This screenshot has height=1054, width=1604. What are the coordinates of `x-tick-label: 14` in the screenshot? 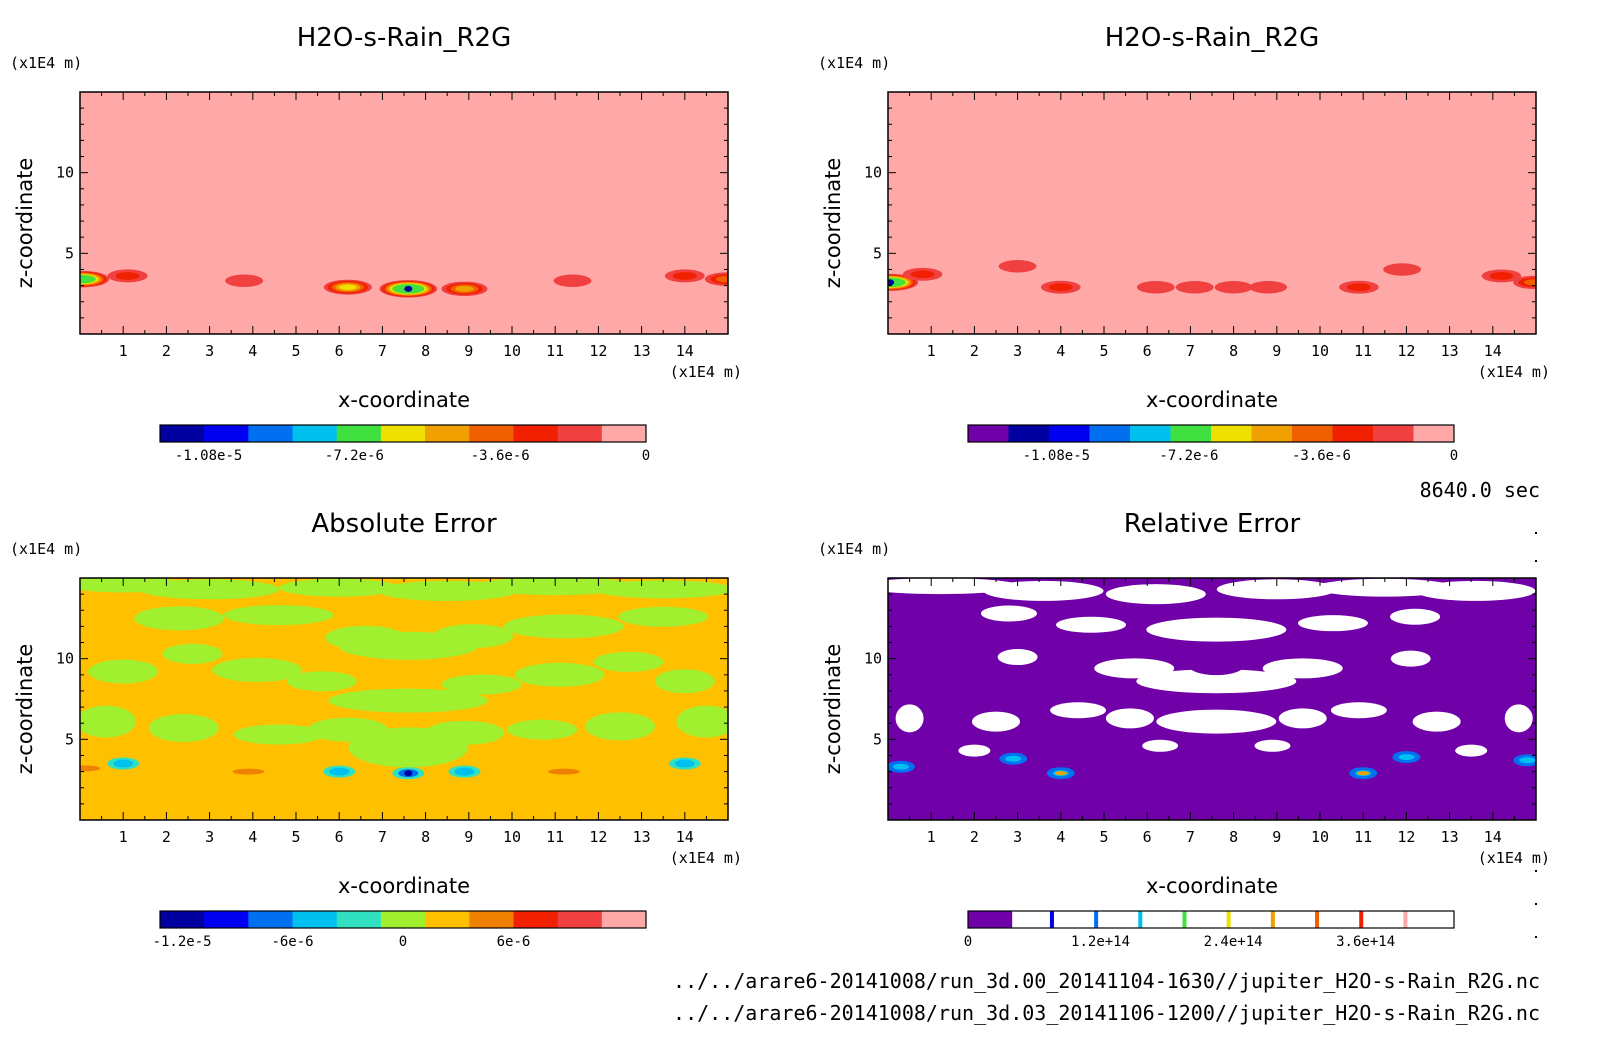 It's located at (685, 837).